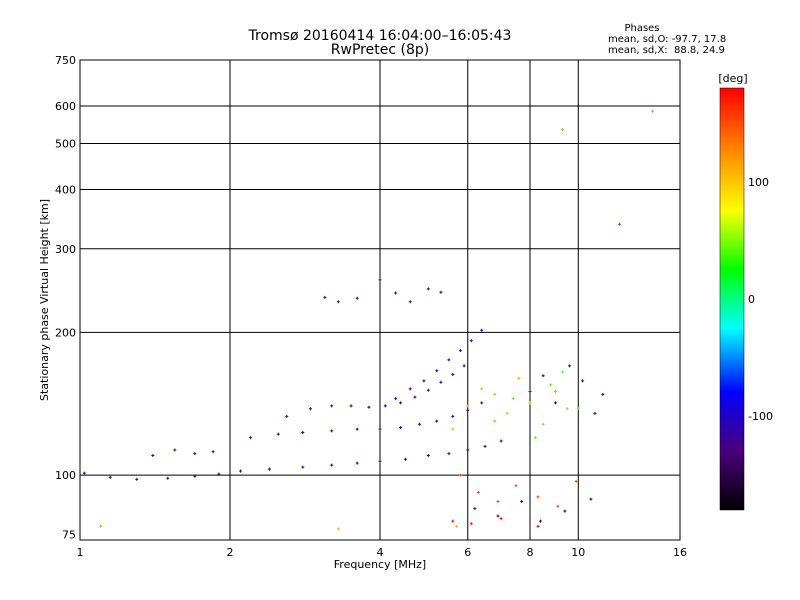 The height and width of the screenshot is (600, 800). Describe the element at coordinates (760, 299) in the screenshot. I see `colorbar-ticks: 100 0 -100` at that location.